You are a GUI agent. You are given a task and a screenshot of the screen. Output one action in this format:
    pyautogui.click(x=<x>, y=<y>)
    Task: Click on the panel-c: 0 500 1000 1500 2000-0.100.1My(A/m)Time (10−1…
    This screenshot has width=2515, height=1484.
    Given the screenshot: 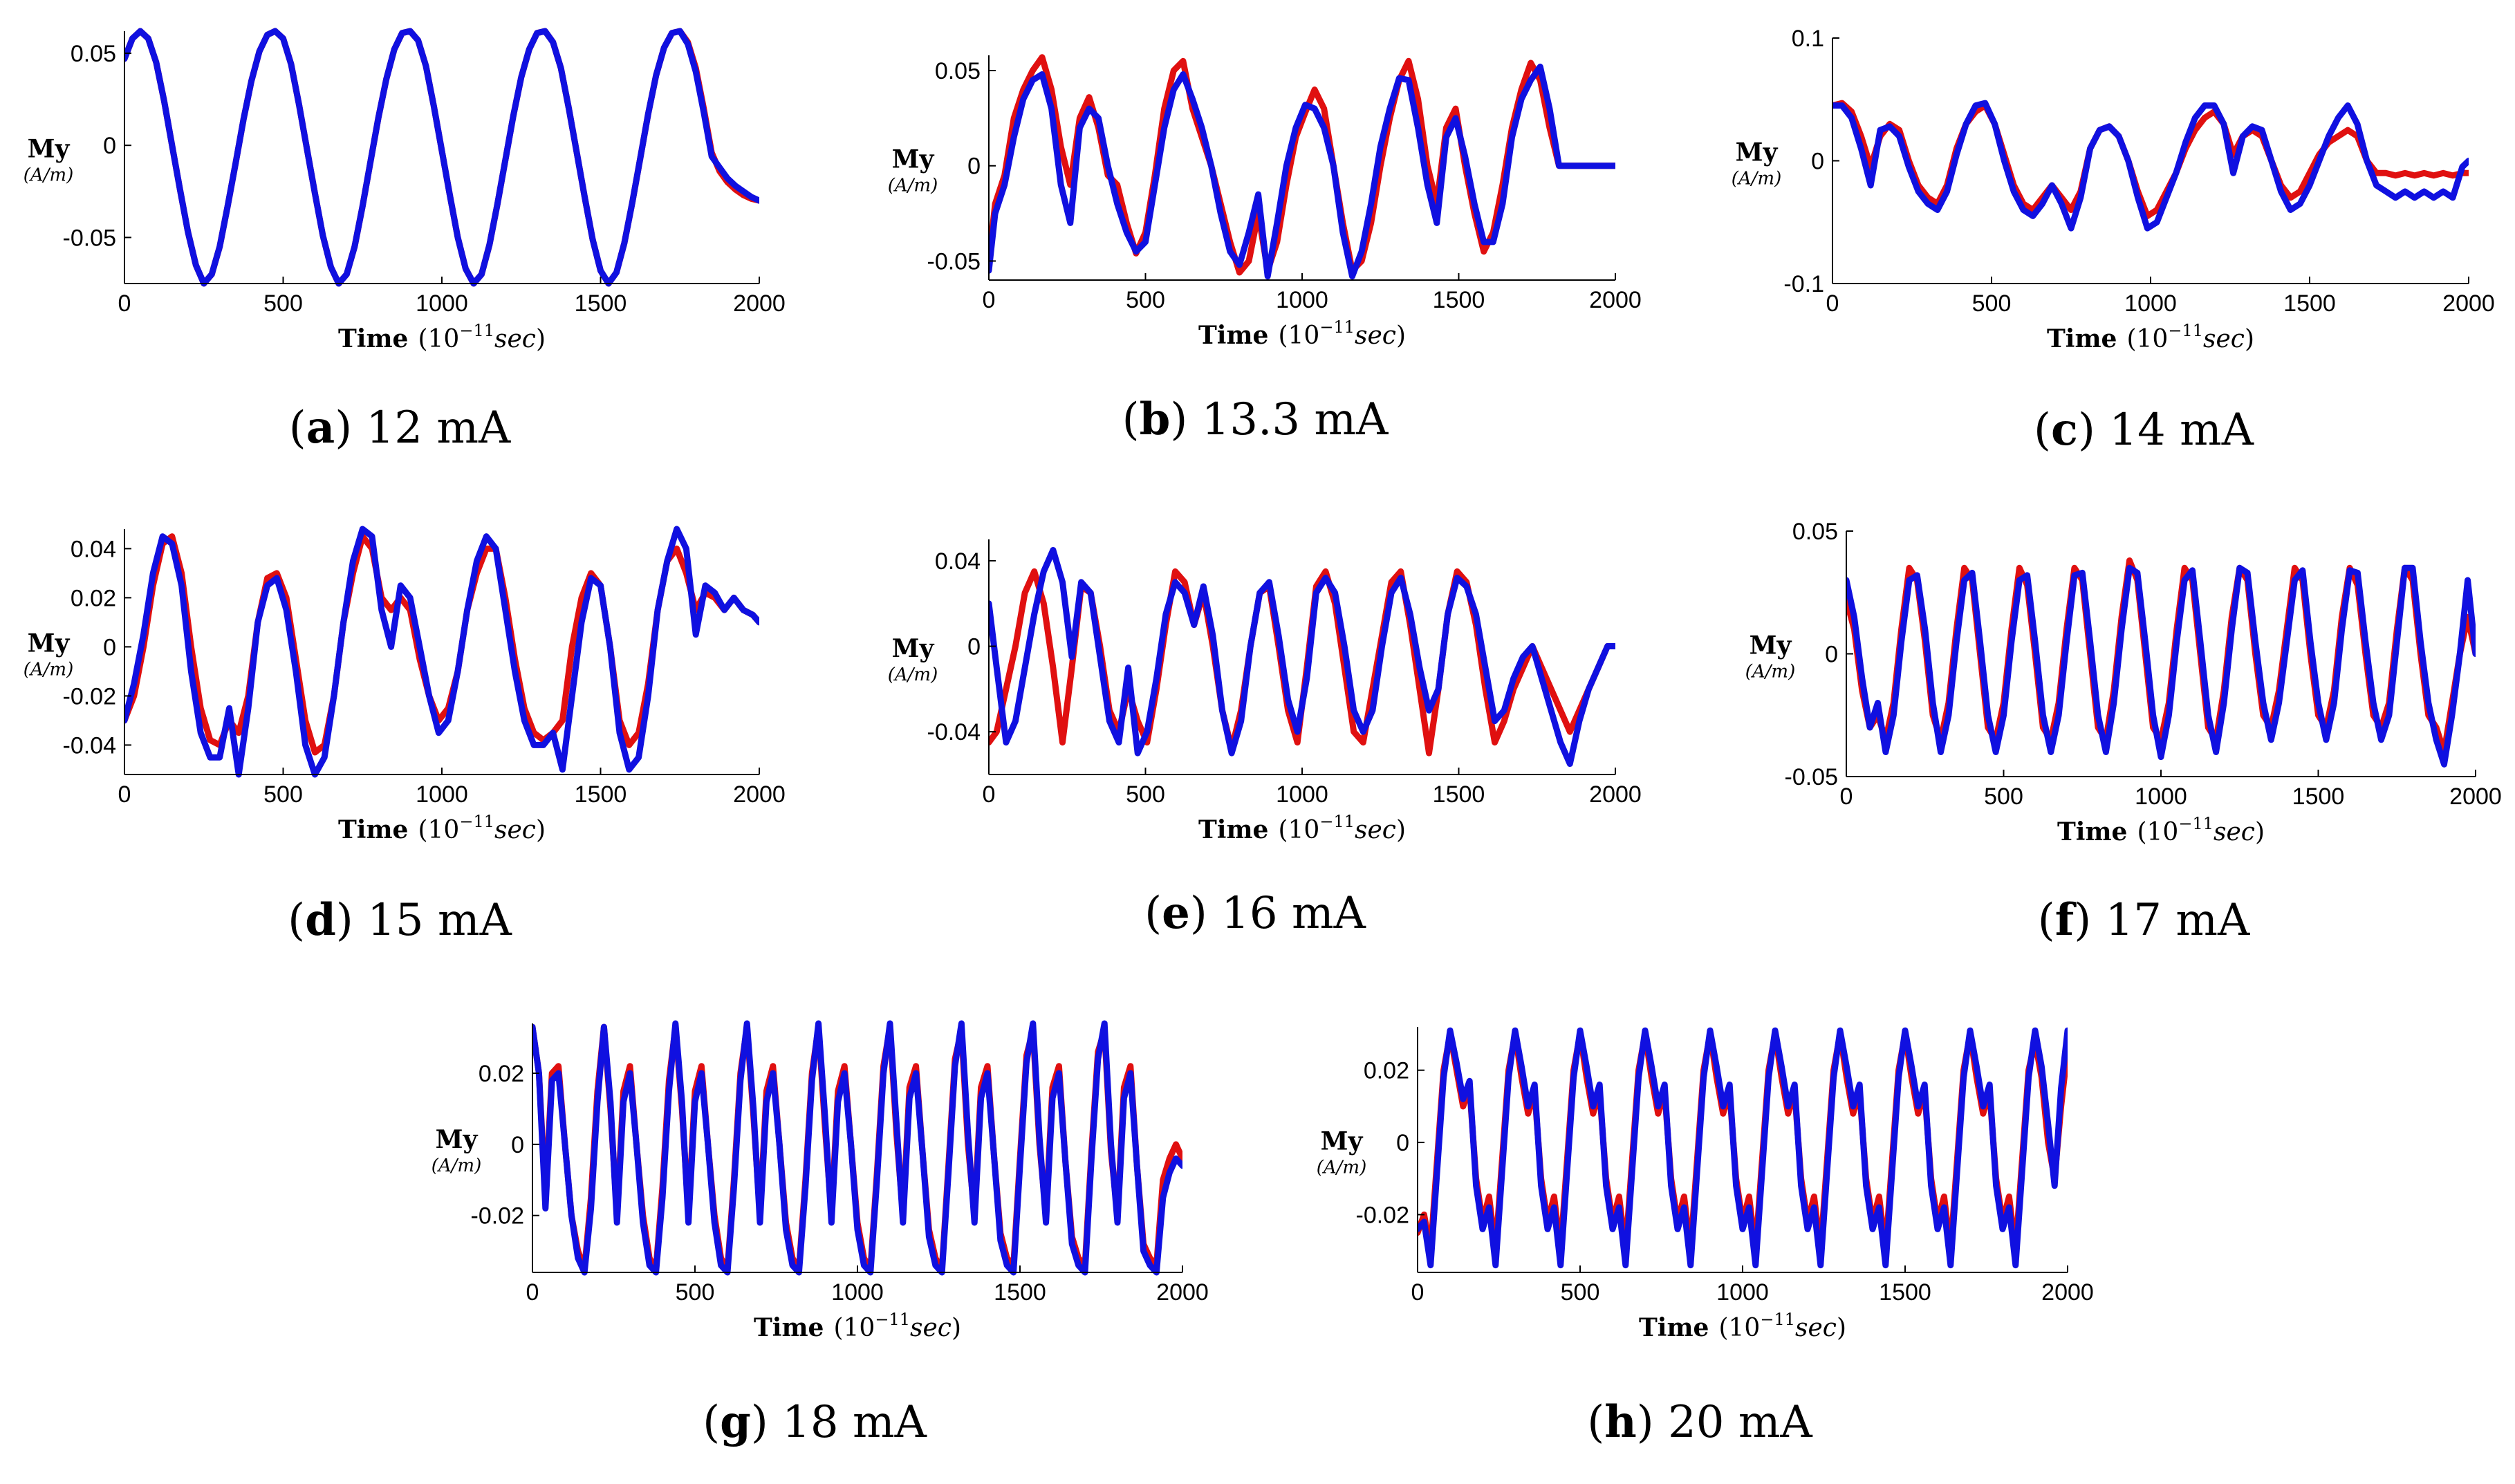 What is the action you would take?
    pyautogui.click(x=2113, y=241)
    